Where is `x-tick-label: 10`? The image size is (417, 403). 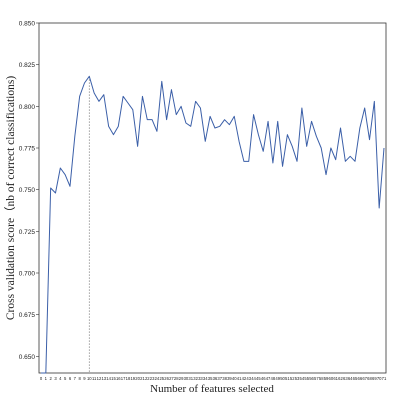
x-tick-label: 10 is located at coordinates (89, 378).